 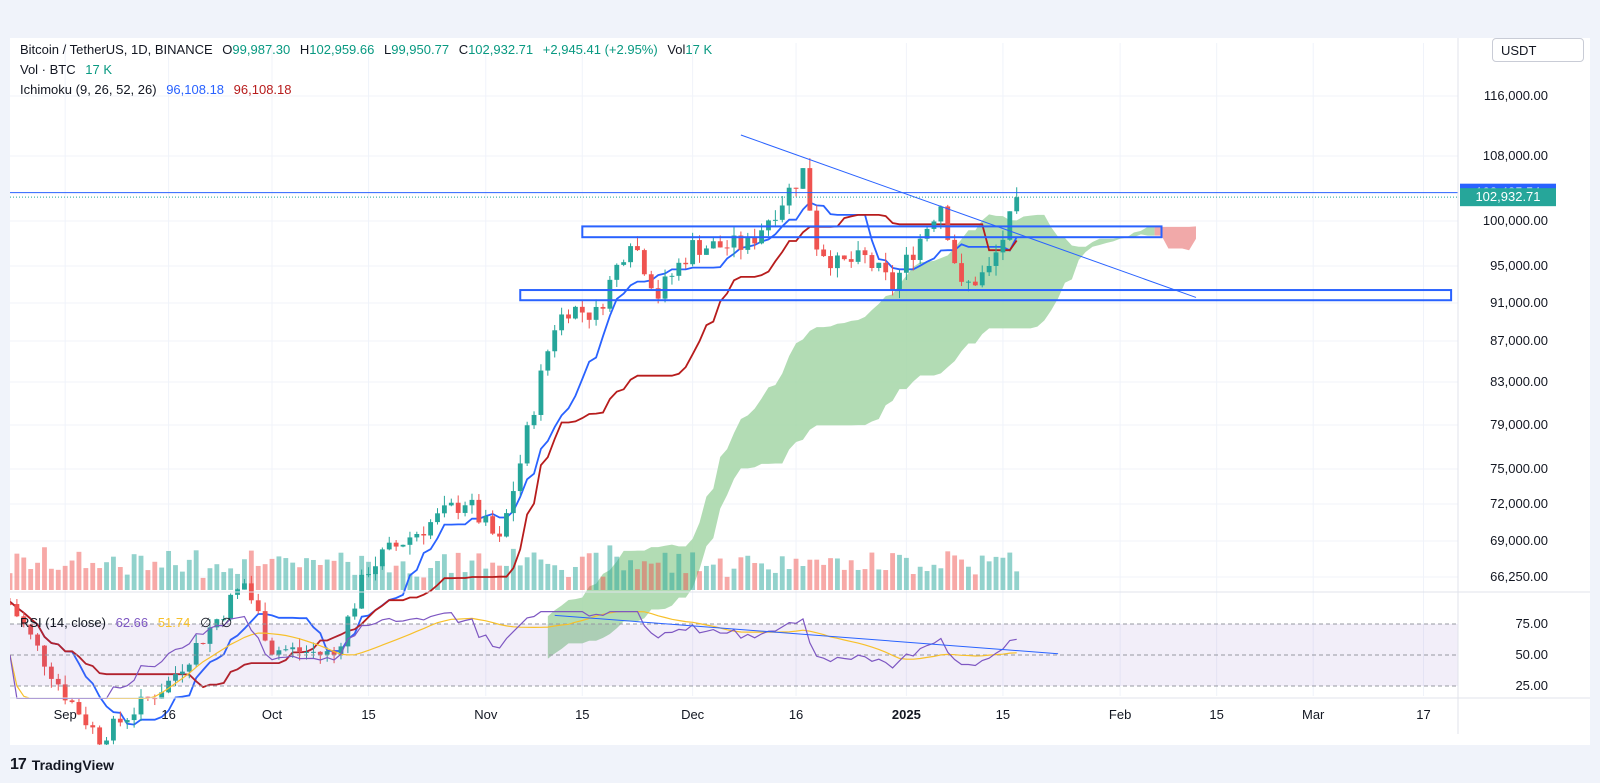 What do you see at coordinates (62, 765) in the screenshot?
I see `tradingview-brand: 17 TradingView` at bounding box center [62, 765].